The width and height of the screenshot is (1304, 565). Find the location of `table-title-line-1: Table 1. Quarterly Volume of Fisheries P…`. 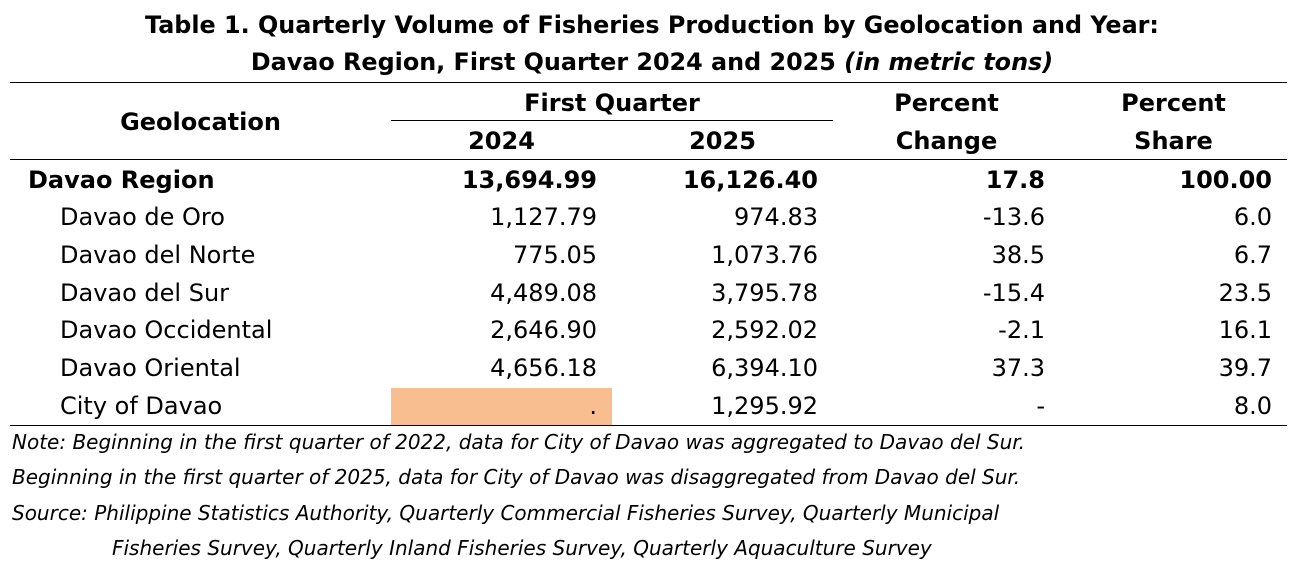

table-title-line-1: Table 1. Quarterly Volume of Fisheries P… is located at coordinates (652, 25).